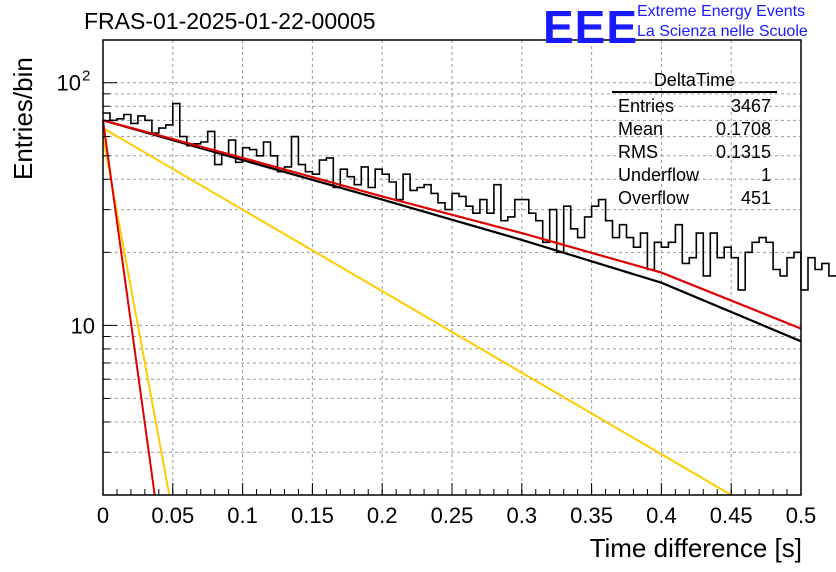  Describe the element at coordinates (103, 515) in the screenshot. I see `x-tick-label: 0` at that location.